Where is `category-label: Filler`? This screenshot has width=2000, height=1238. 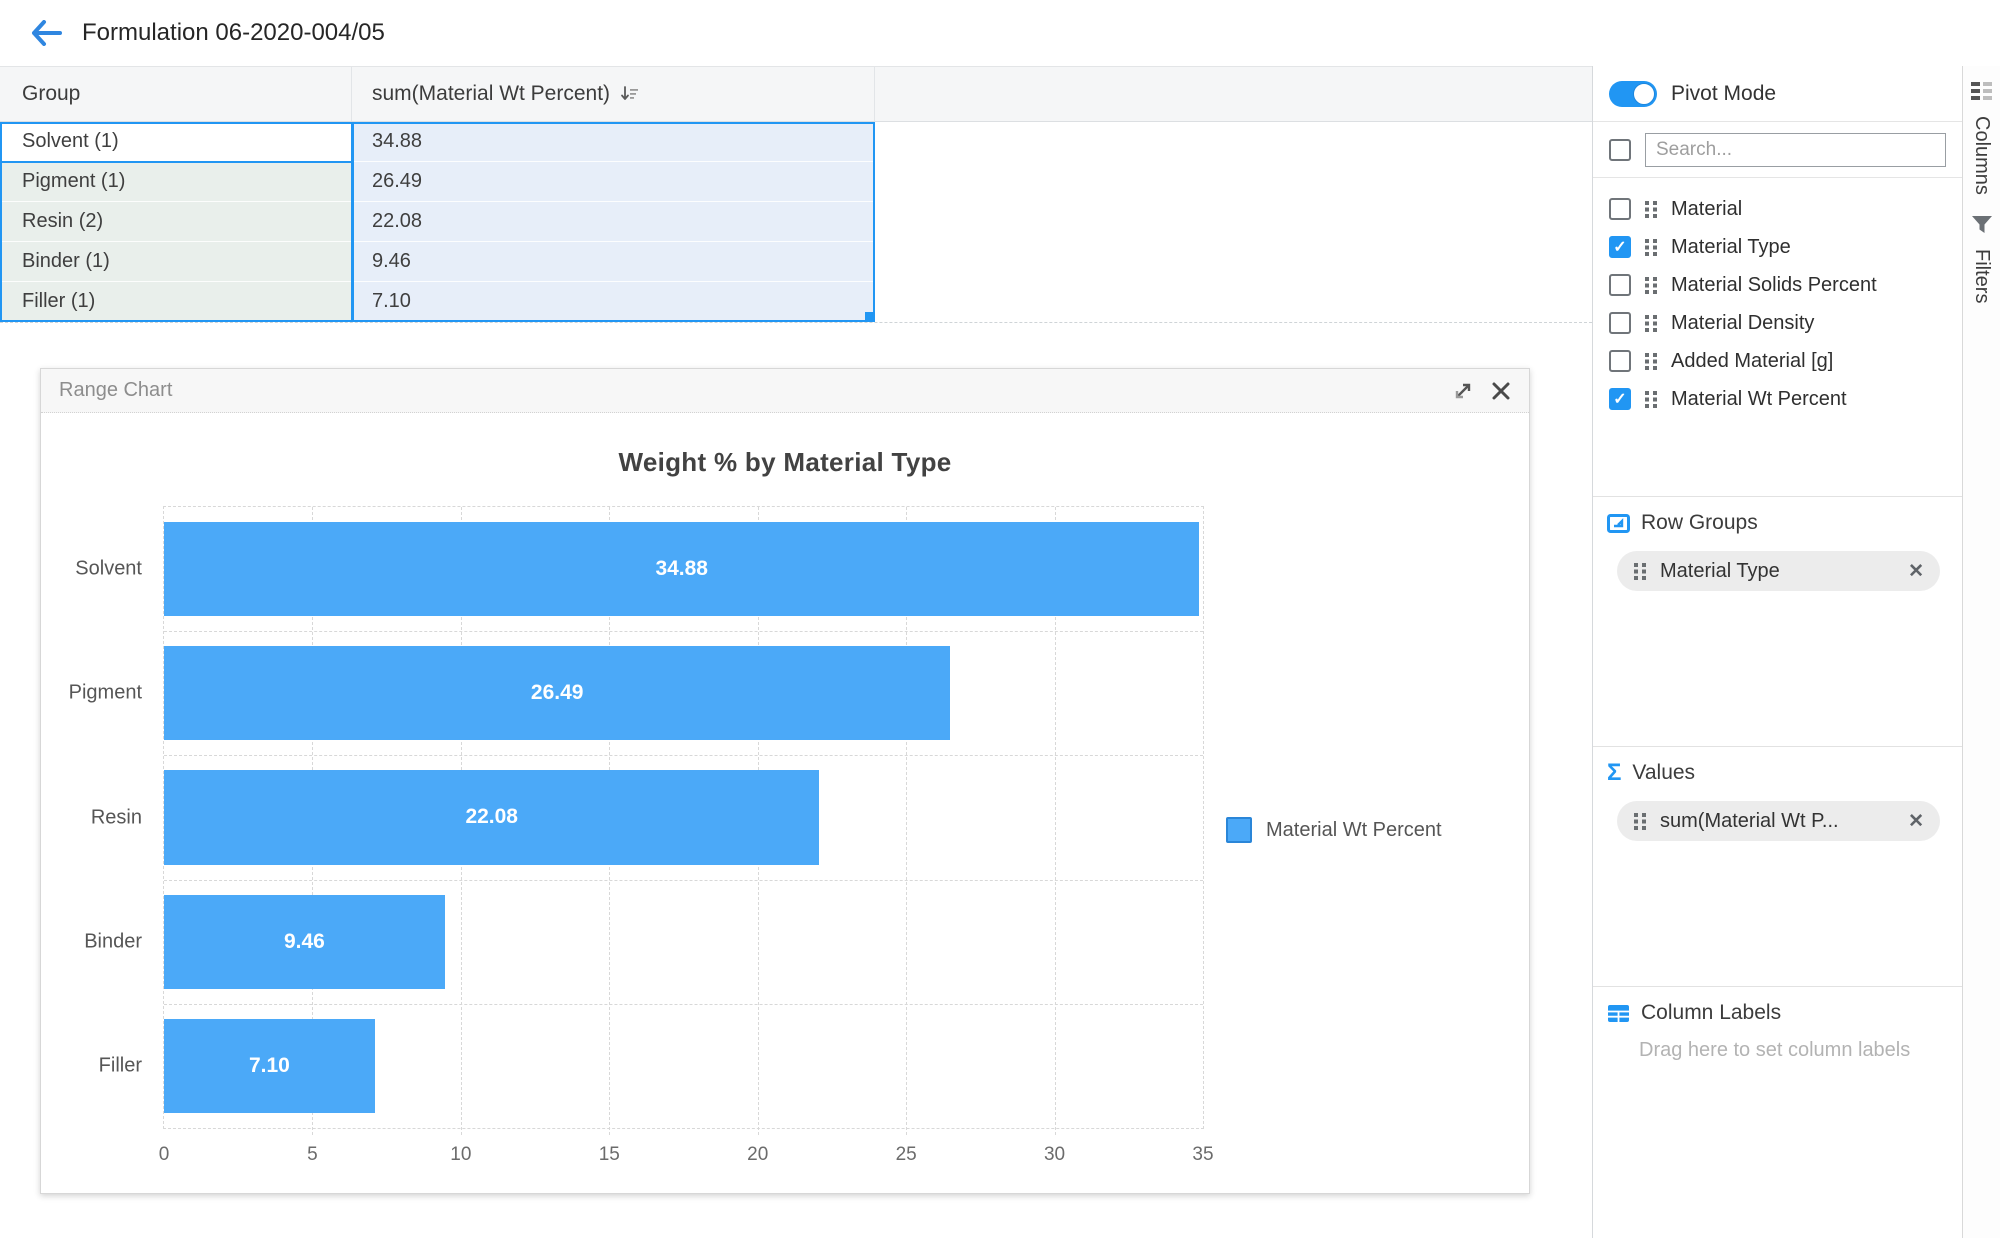
category-label: Filler is located at coordinates (120, 1065).